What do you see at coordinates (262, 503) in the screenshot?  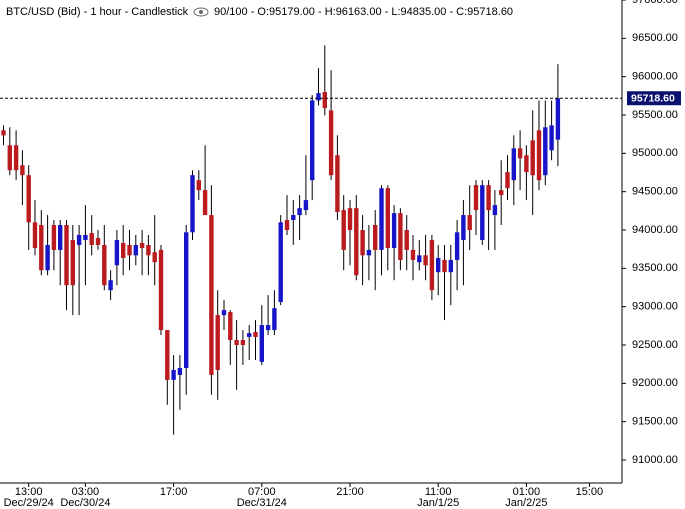 I see `x-date-label: Dec/31/24` at bounding box center [262, 503].